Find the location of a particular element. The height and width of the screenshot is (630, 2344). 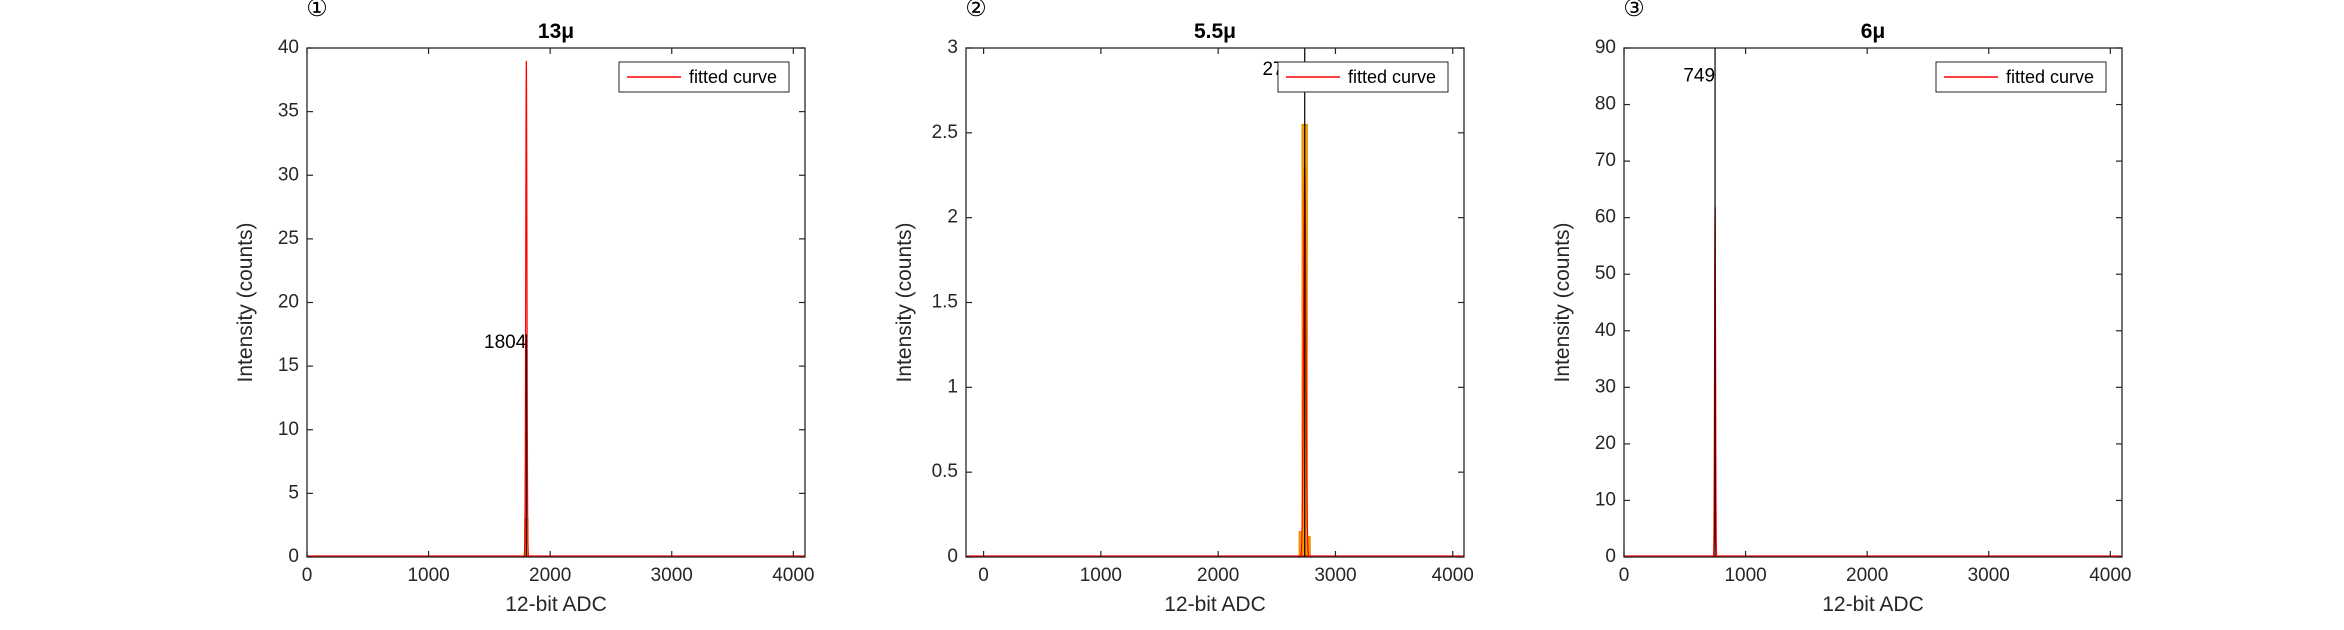

peak-label: 1804 is located at coordinates (505, 342).